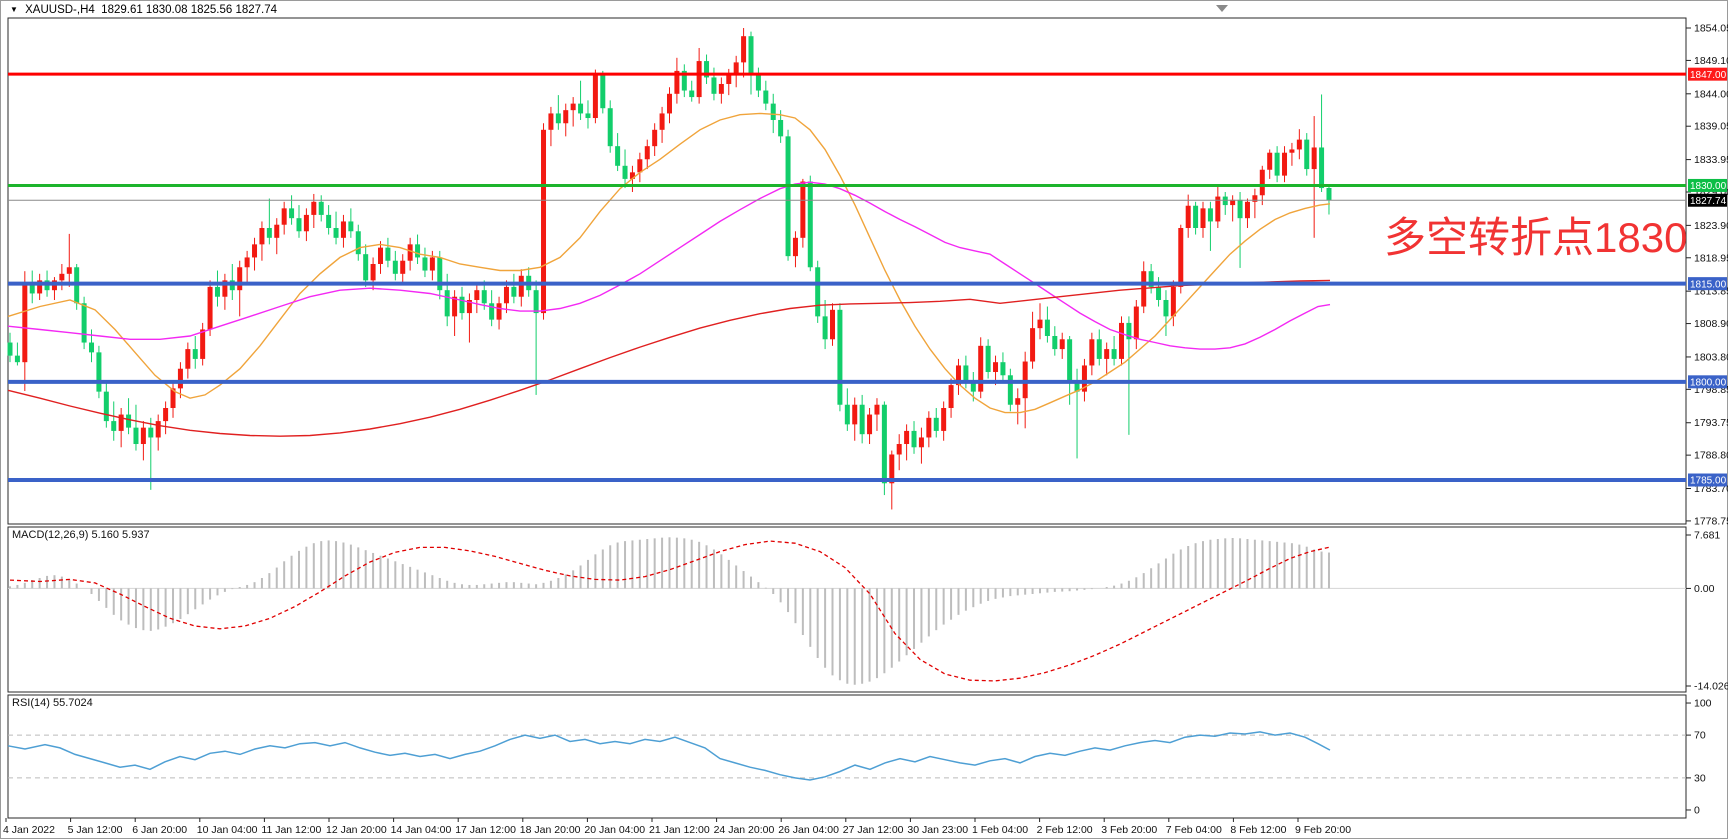 This screenshot has width=1728, height=839. What do you see at coordinates (1700, 736) in the screenshot?
I see `rsi-tick-label: 70` at bounding box center [1700, 736].